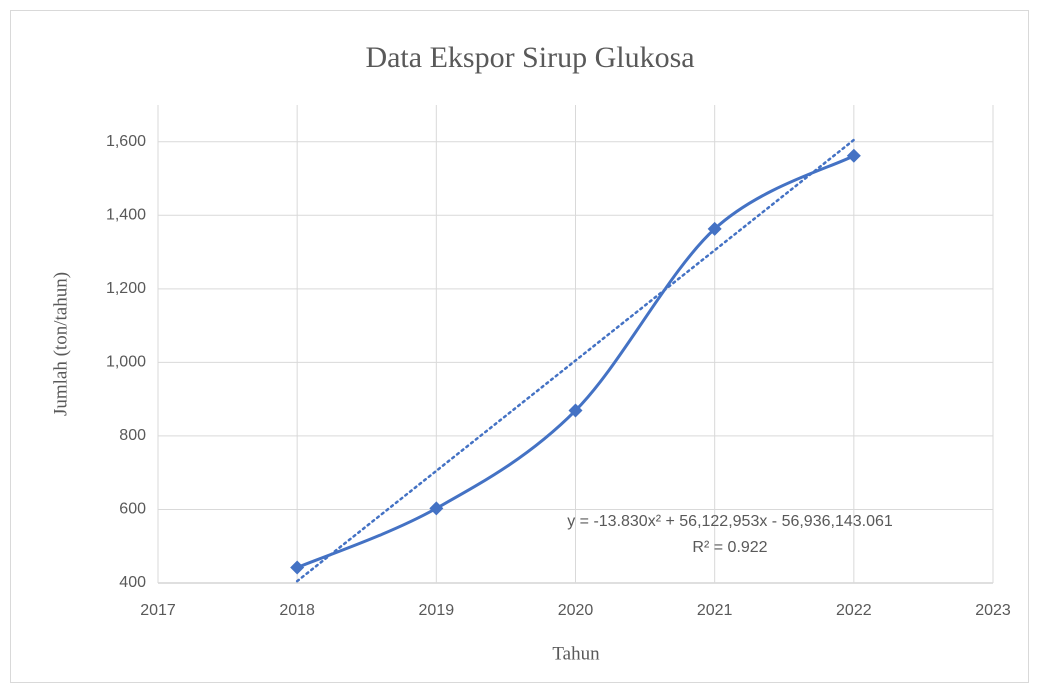  What do you see at coordinates (126, 362) in the screenshot?
I see `y-tick-label: 1,000` at bounding box center [126, 362].